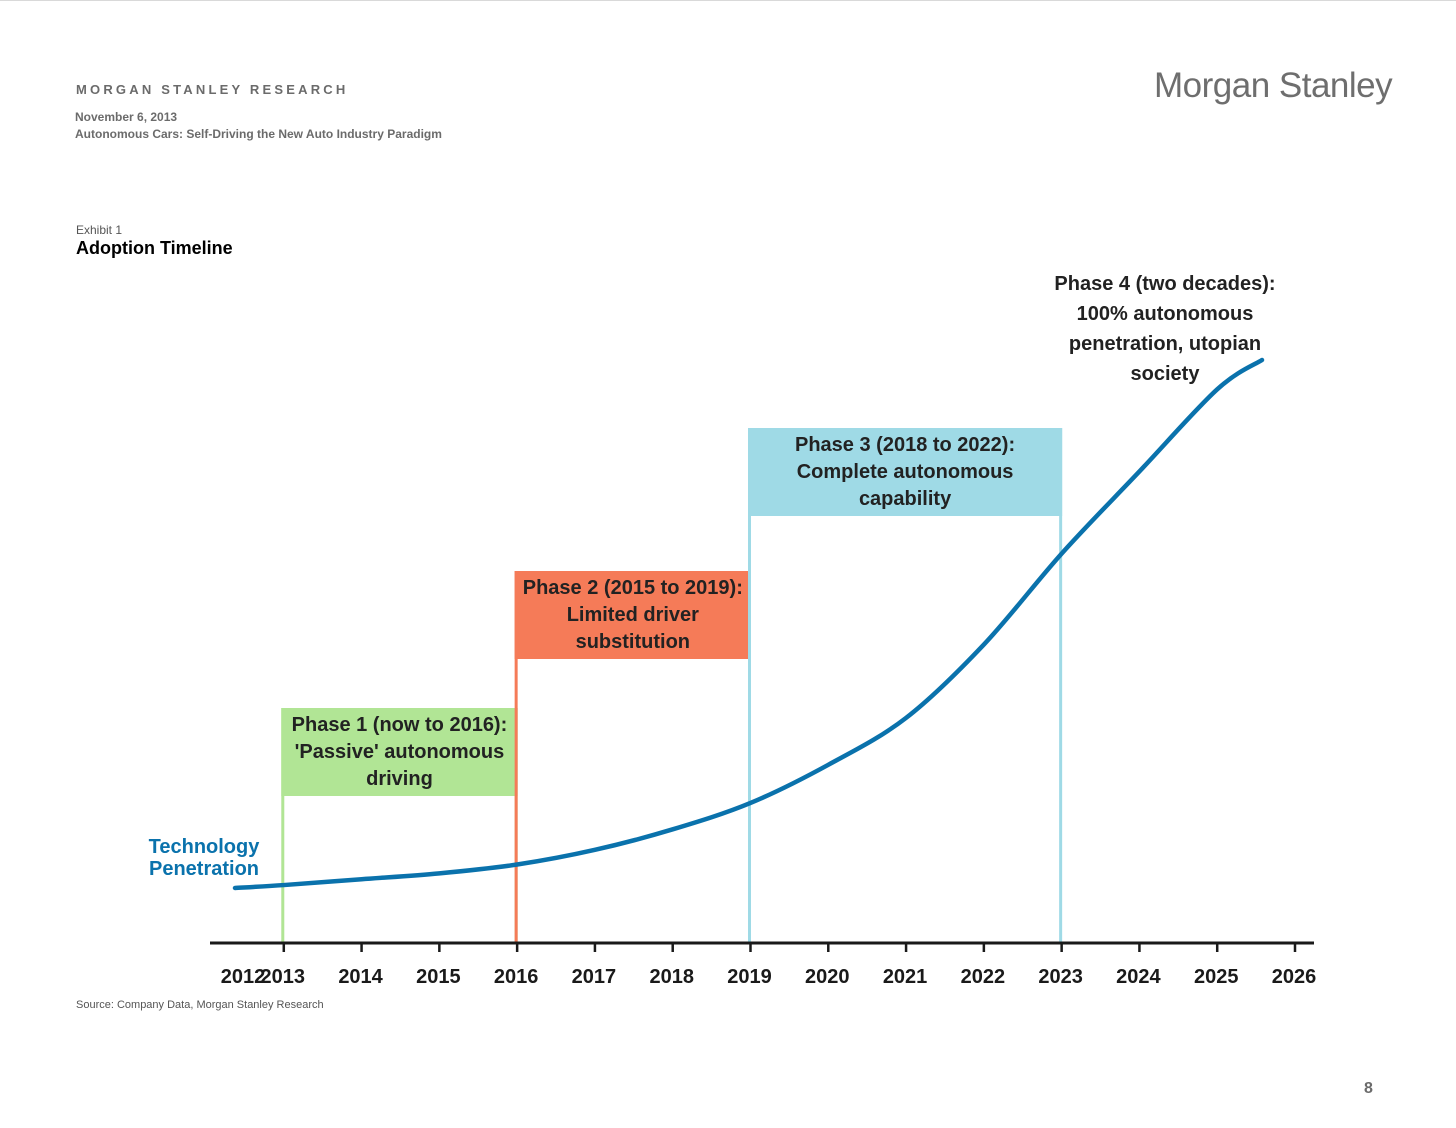  I want to click on x-tick-label: 2022, so click(983, 977).